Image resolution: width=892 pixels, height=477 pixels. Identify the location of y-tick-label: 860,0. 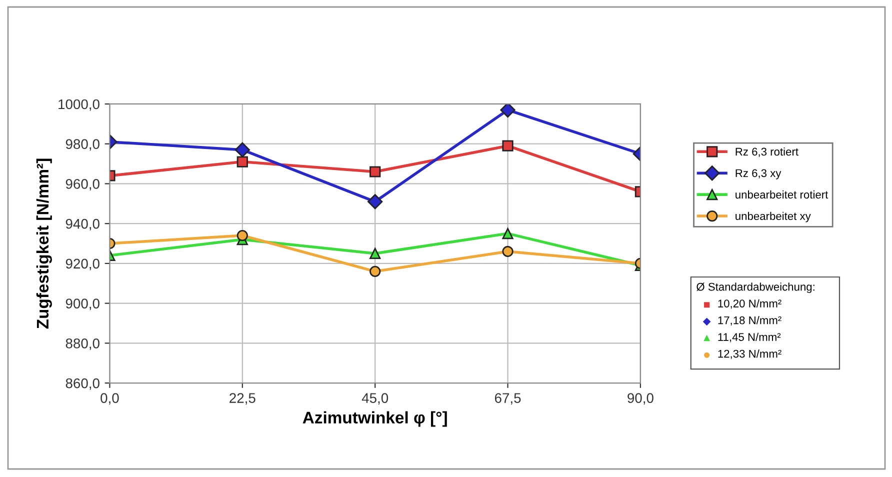
(83, 384).